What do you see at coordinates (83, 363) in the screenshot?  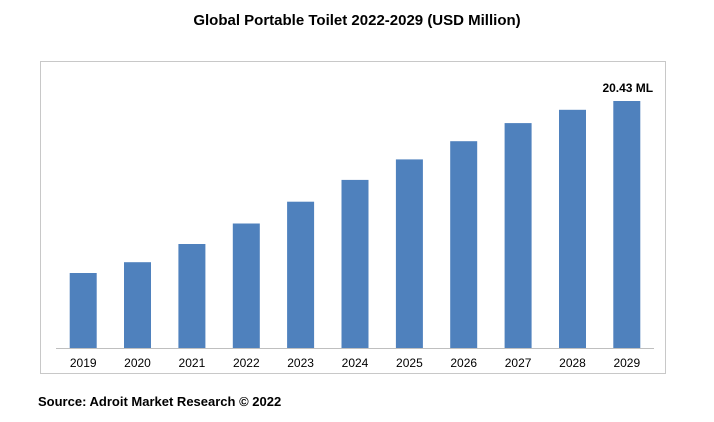 I see `x-tick-label-2019: 2019` at bounding box center [83, 363].